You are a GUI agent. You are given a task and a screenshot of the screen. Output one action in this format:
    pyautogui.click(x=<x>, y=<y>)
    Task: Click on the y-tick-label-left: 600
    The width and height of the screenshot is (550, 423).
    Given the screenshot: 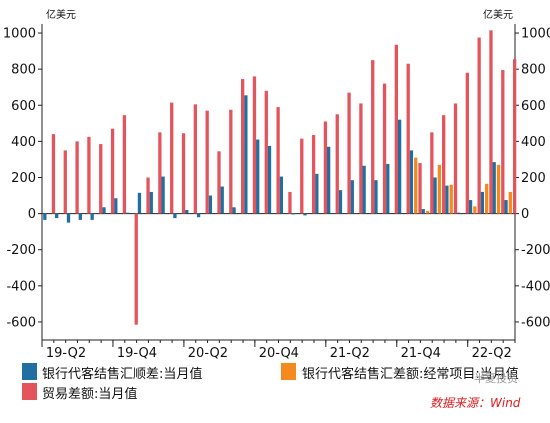 What is the action you would take?
    pyautogui.click(x=23, y=106)
    